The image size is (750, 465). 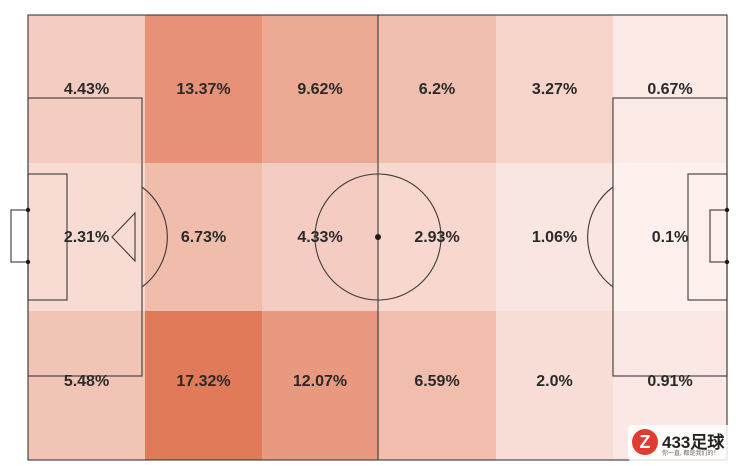 I want to click on attack-direction-arrow, so click(x=123, y=237).